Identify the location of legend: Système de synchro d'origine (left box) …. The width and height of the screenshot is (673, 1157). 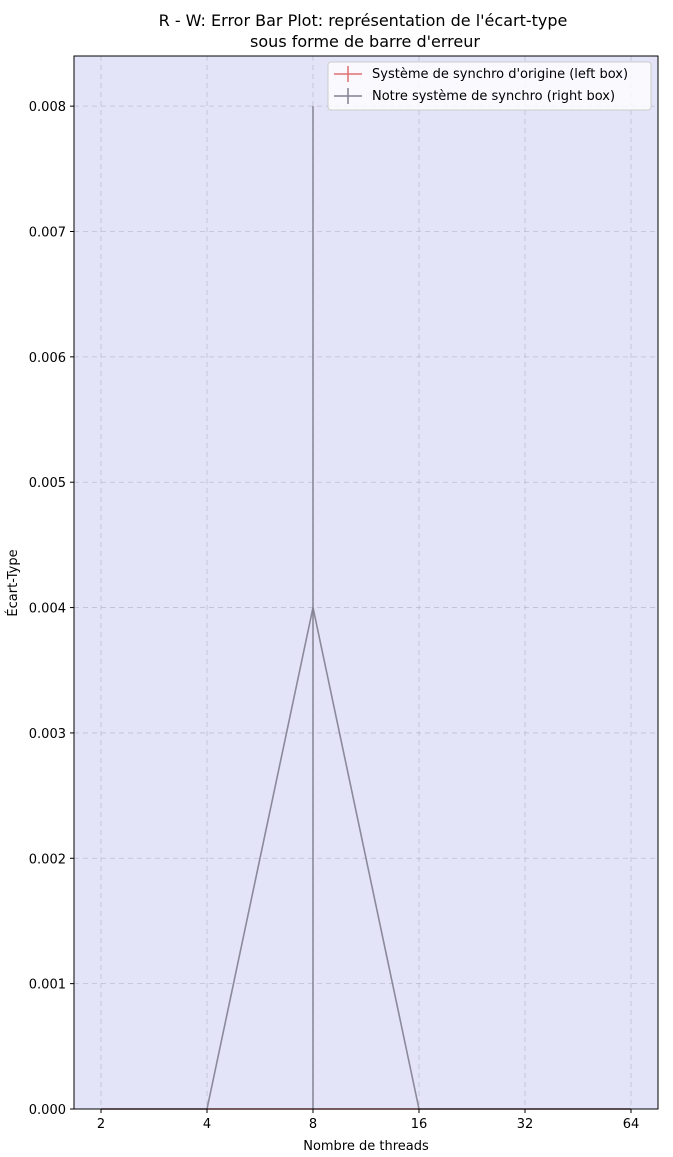
(489, 86).